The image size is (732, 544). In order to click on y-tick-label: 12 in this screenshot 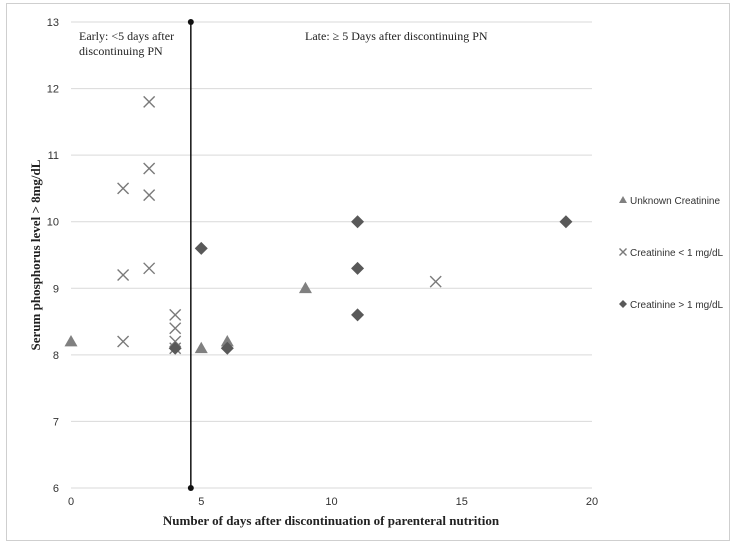, I will do `click(53, 90)`.